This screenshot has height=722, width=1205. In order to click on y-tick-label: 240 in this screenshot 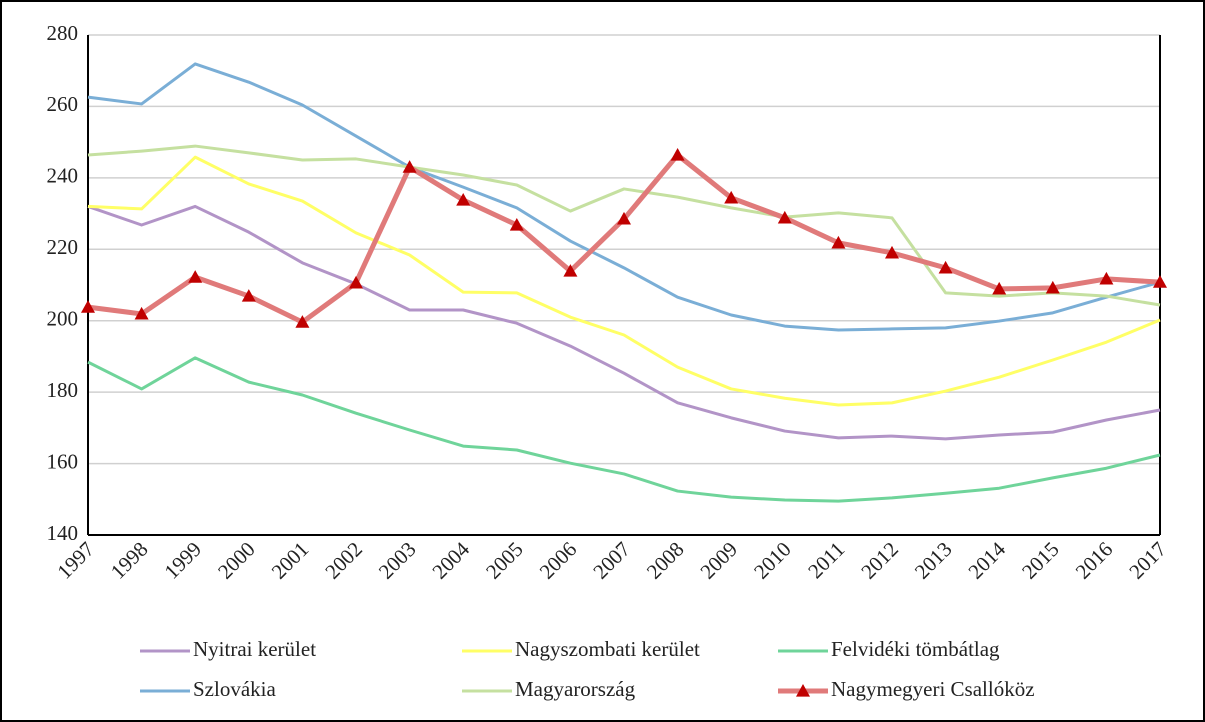, I will do `click(63, 176)`.